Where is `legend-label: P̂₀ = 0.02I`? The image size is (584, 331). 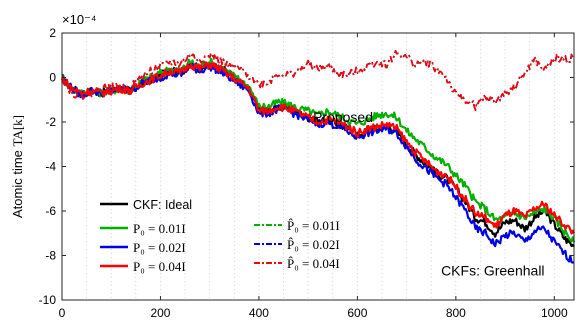
legend-label: P̂₀ = 0.02I is located at coordinates (313, 244).